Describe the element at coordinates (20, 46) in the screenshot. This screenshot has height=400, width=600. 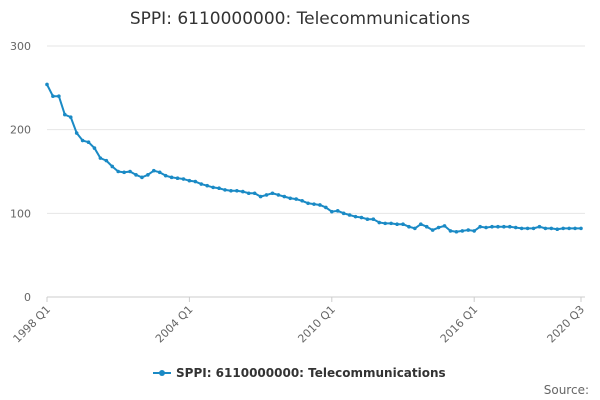
I see `y-tick-label: 300` at that location.